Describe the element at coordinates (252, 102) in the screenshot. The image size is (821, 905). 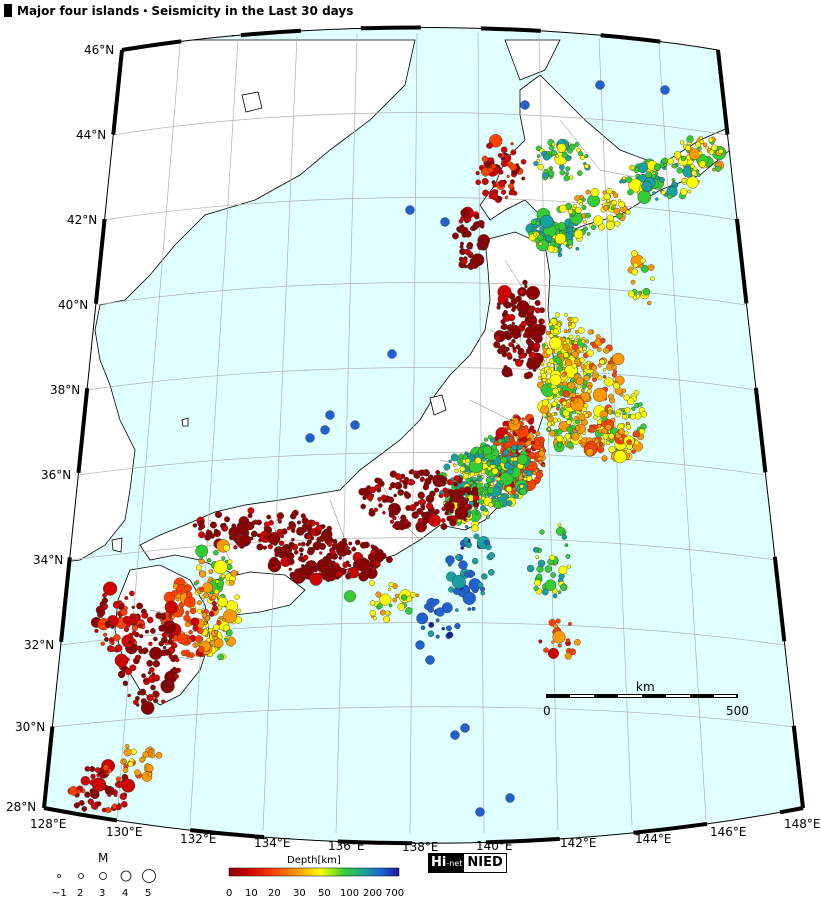
I see `small-island` at that location.